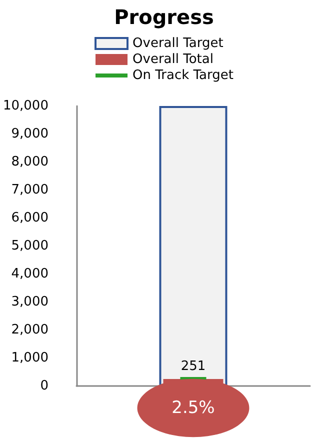 The width and height of the screenshot is (328, 443). I want to click on legend-label: On Track Target, so click(183, 75).